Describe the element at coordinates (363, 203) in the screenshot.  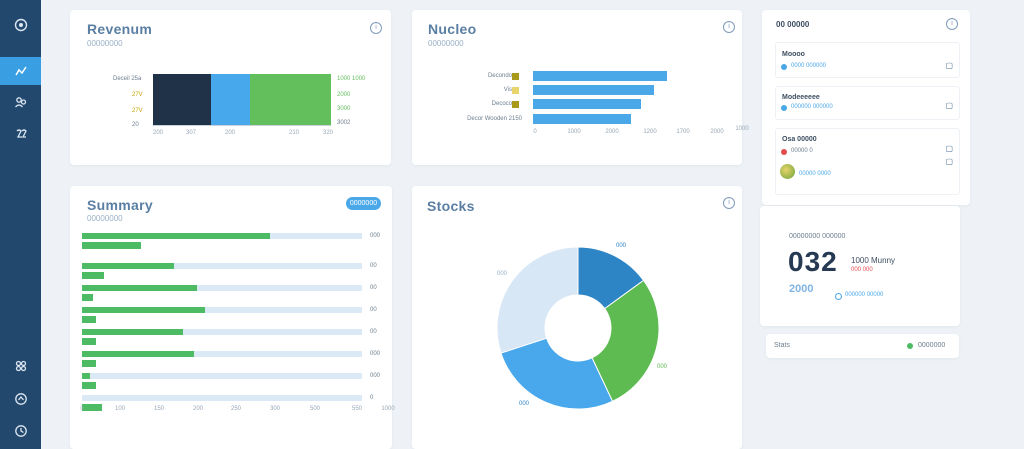
I see `summary-filter-button: 0000000` at that location.